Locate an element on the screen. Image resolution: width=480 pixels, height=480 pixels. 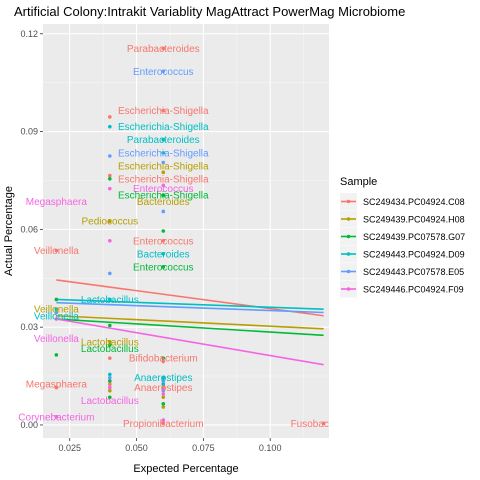
y-axis: 0.00 0.03 0.06 0.09 0.12 is located at coordinates (31, 229).